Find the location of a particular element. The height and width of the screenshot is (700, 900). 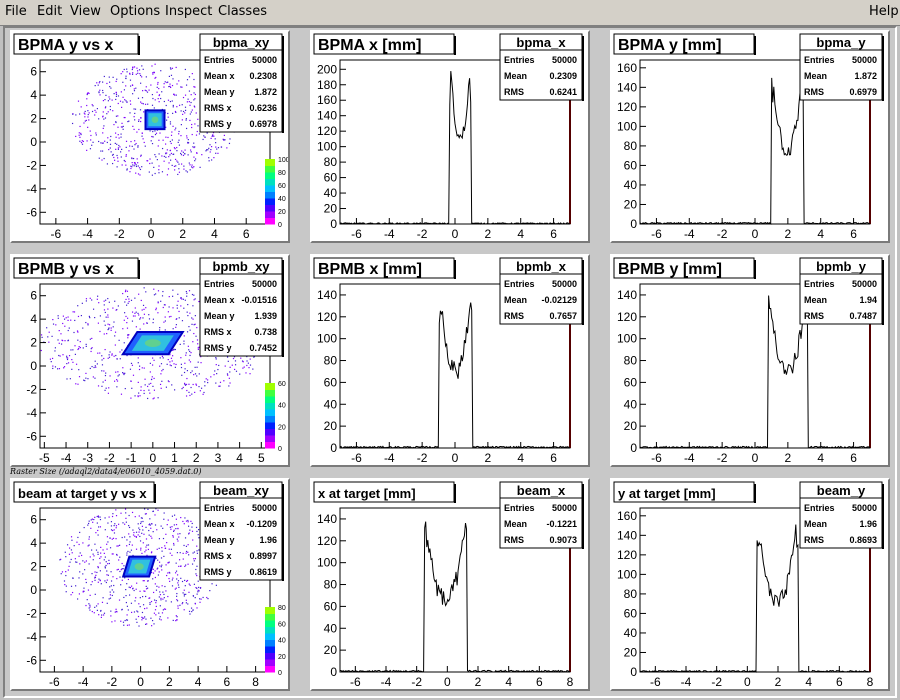

menu-file: File is located at coordinates (16, 11).